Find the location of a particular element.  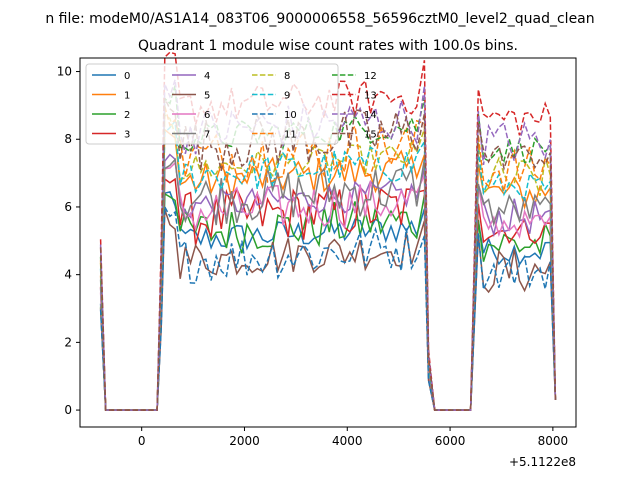

legend-label-3: 3 is located at coordinates (127, 135).